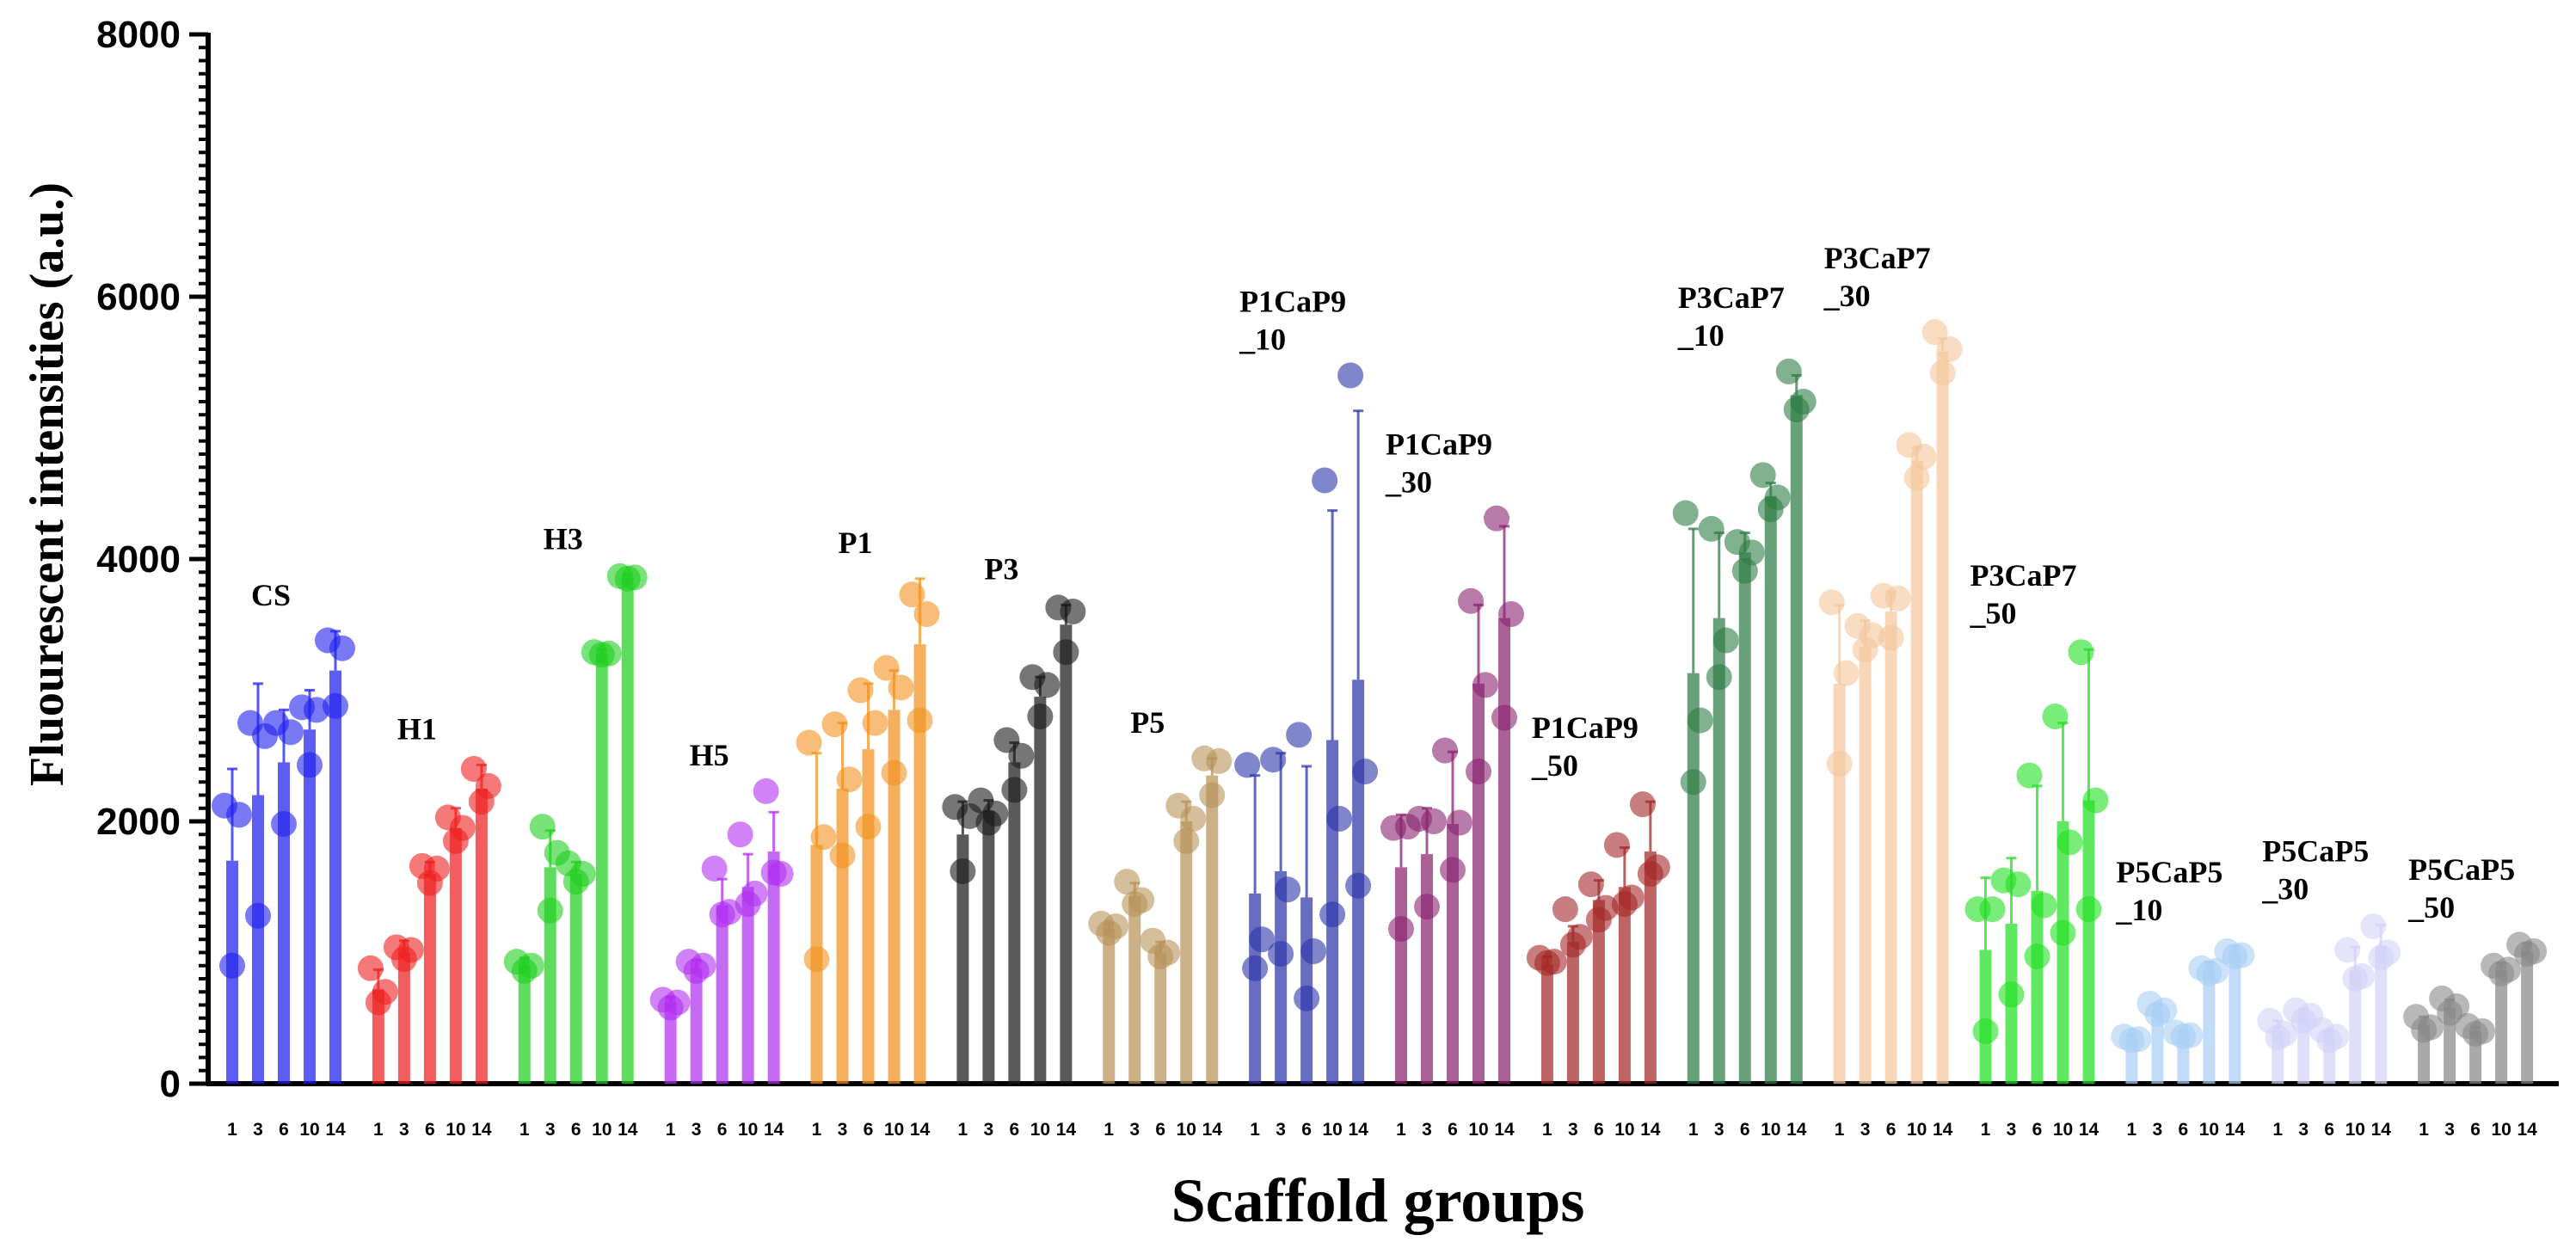 This screenshot has width=2576, height=1260. What do you see at coordinates (1160, 923) in the screenshot?
I see `bar-group-P5: 1 3 6 10 14 P5` at bounding box center [1160, 923].